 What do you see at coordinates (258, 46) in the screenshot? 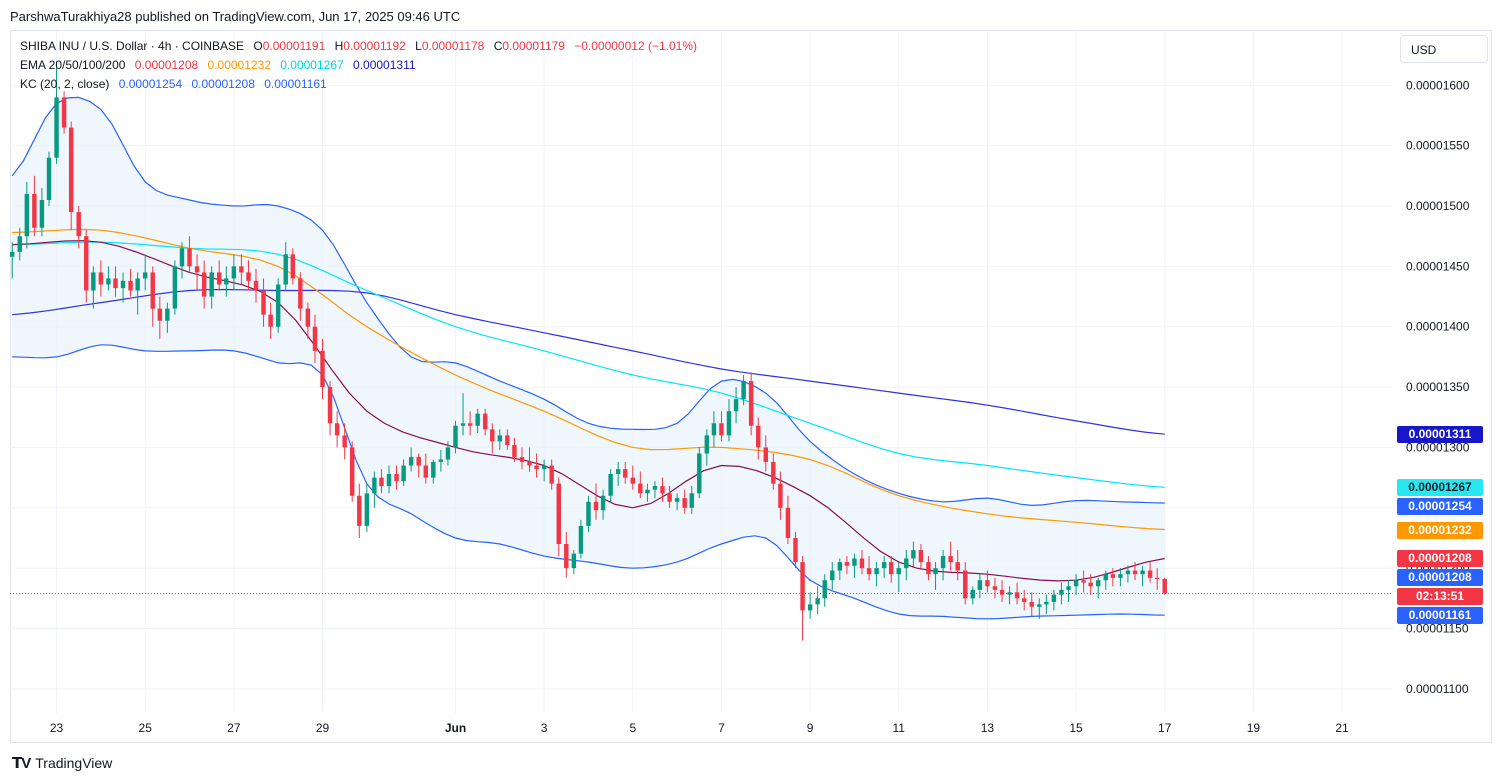
I see `legend-o-label: O` at bounding box center [258, 46].